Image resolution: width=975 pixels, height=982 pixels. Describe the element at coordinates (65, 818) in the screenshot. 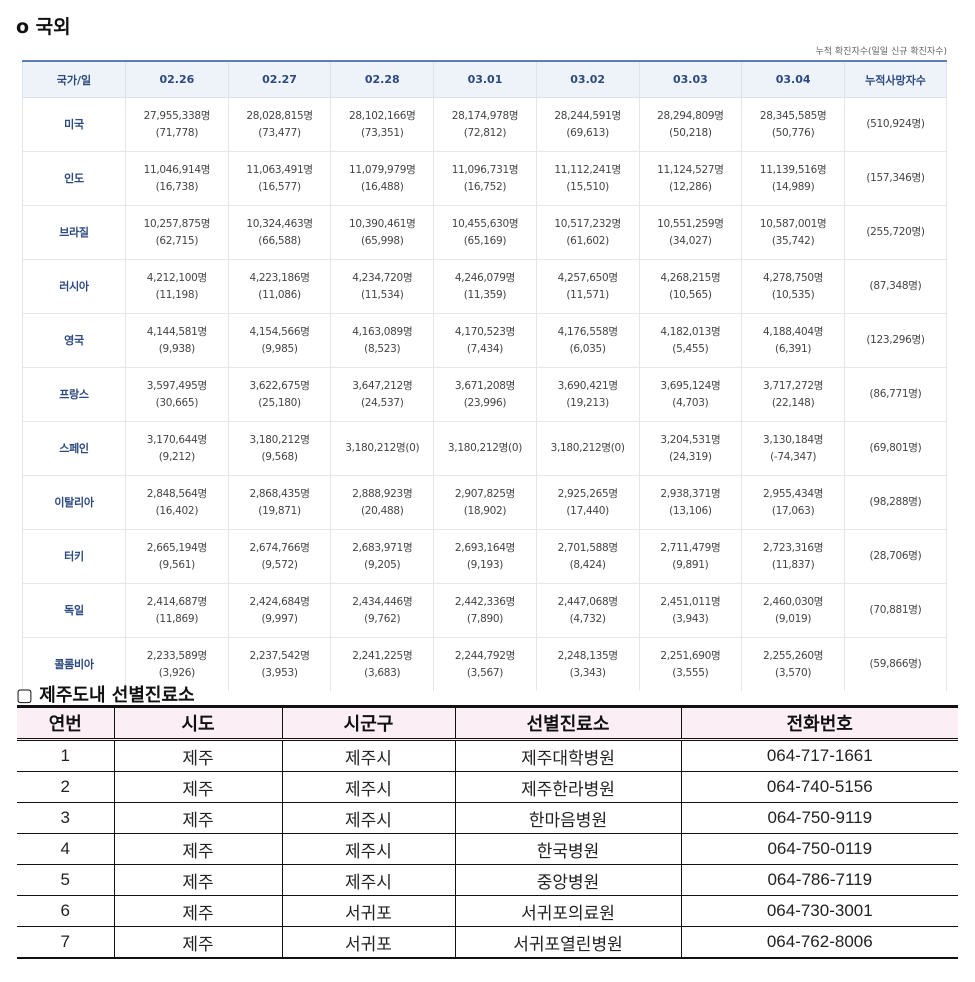

I see `row-number: 3` at that location.